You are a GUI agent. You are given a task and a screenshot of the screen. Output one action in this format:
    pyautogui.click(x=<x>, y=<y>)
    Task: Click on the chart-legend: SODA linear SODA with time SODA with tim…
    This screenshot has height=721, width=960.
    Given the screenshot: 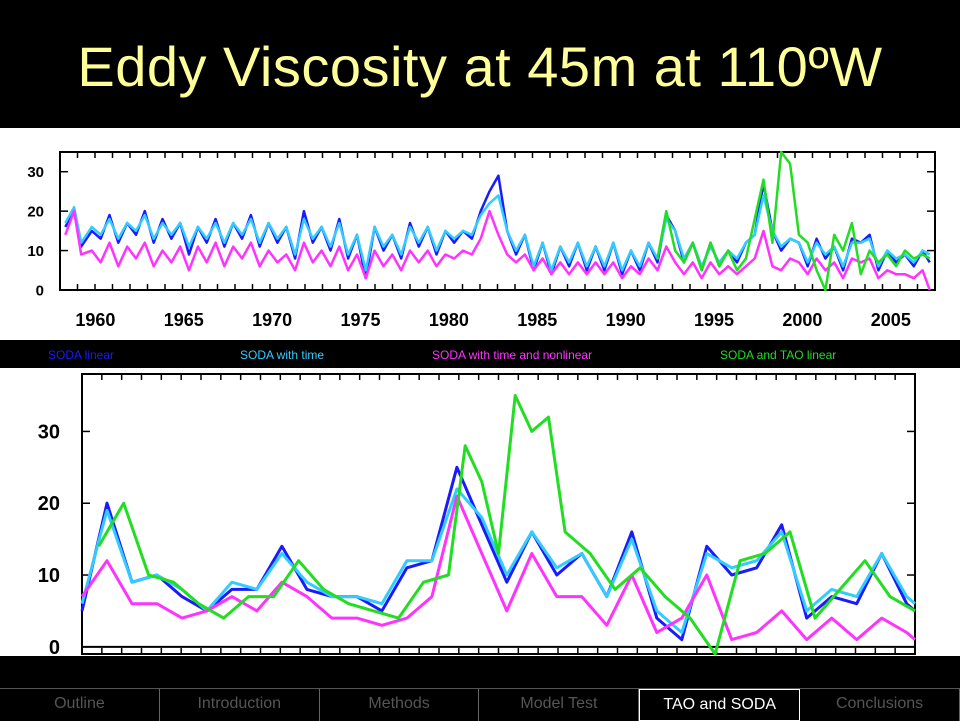 What is the action you would take?
    pyautogui.click(x=480, y=354)
    